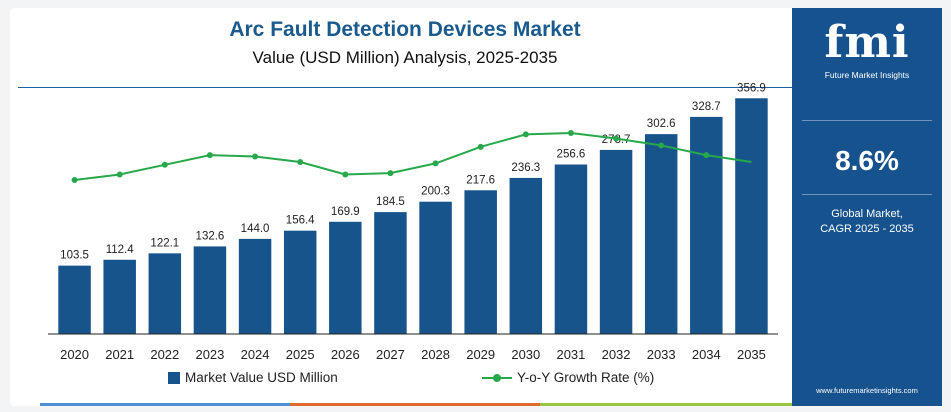 The height and width of the screenshot is (412, 951). Describe the element at coordinates (586, 377) in the screenshot. I see `legend-line-label: Y-o-Y Growth Rate (%)` at that location.